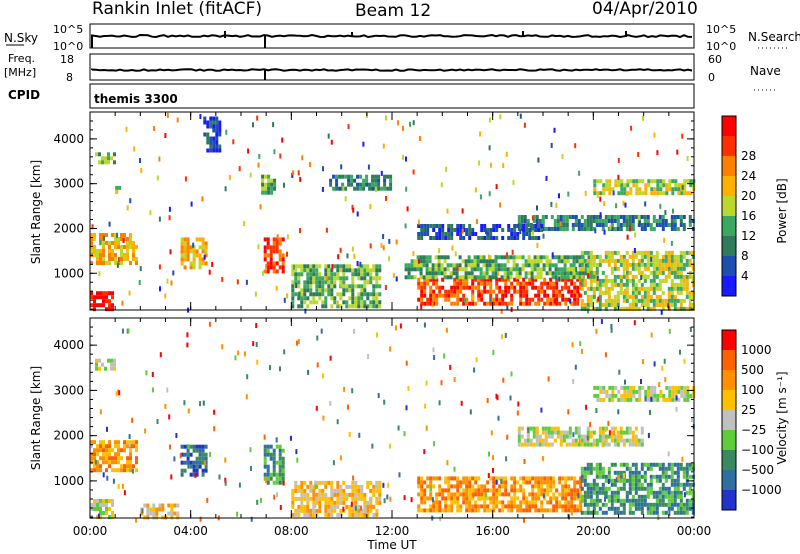  Describe the element at coordinates (383, 248) in the screenshot. I see `power-cell-1991` at that location.